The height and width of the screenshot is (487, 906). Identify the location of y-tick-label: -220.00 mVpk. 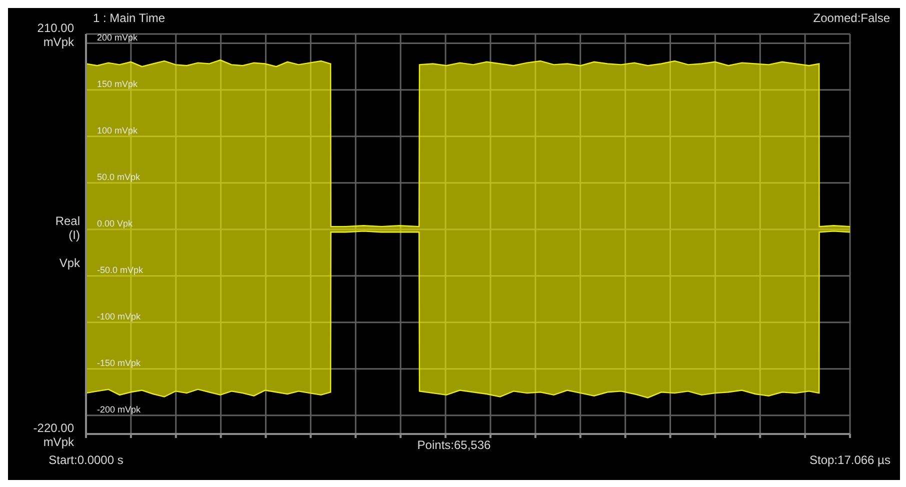
(54, 435).